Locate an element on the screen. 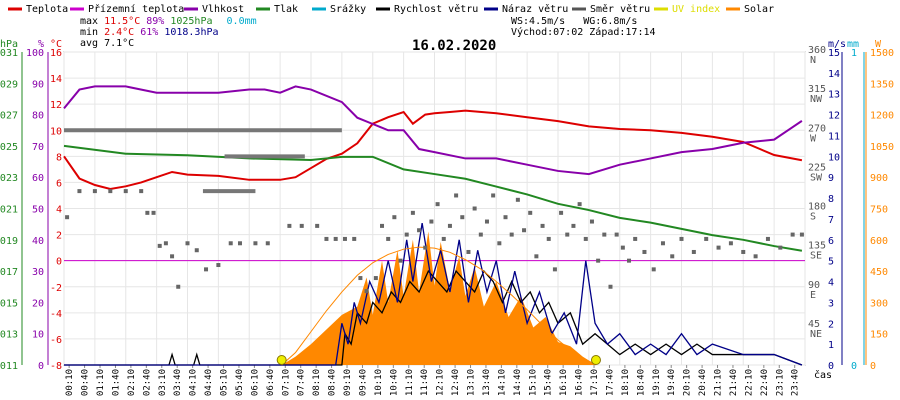 This screenshot has height=400, width=900. winddir-tick-label: W is located at coordinates (813, 138).